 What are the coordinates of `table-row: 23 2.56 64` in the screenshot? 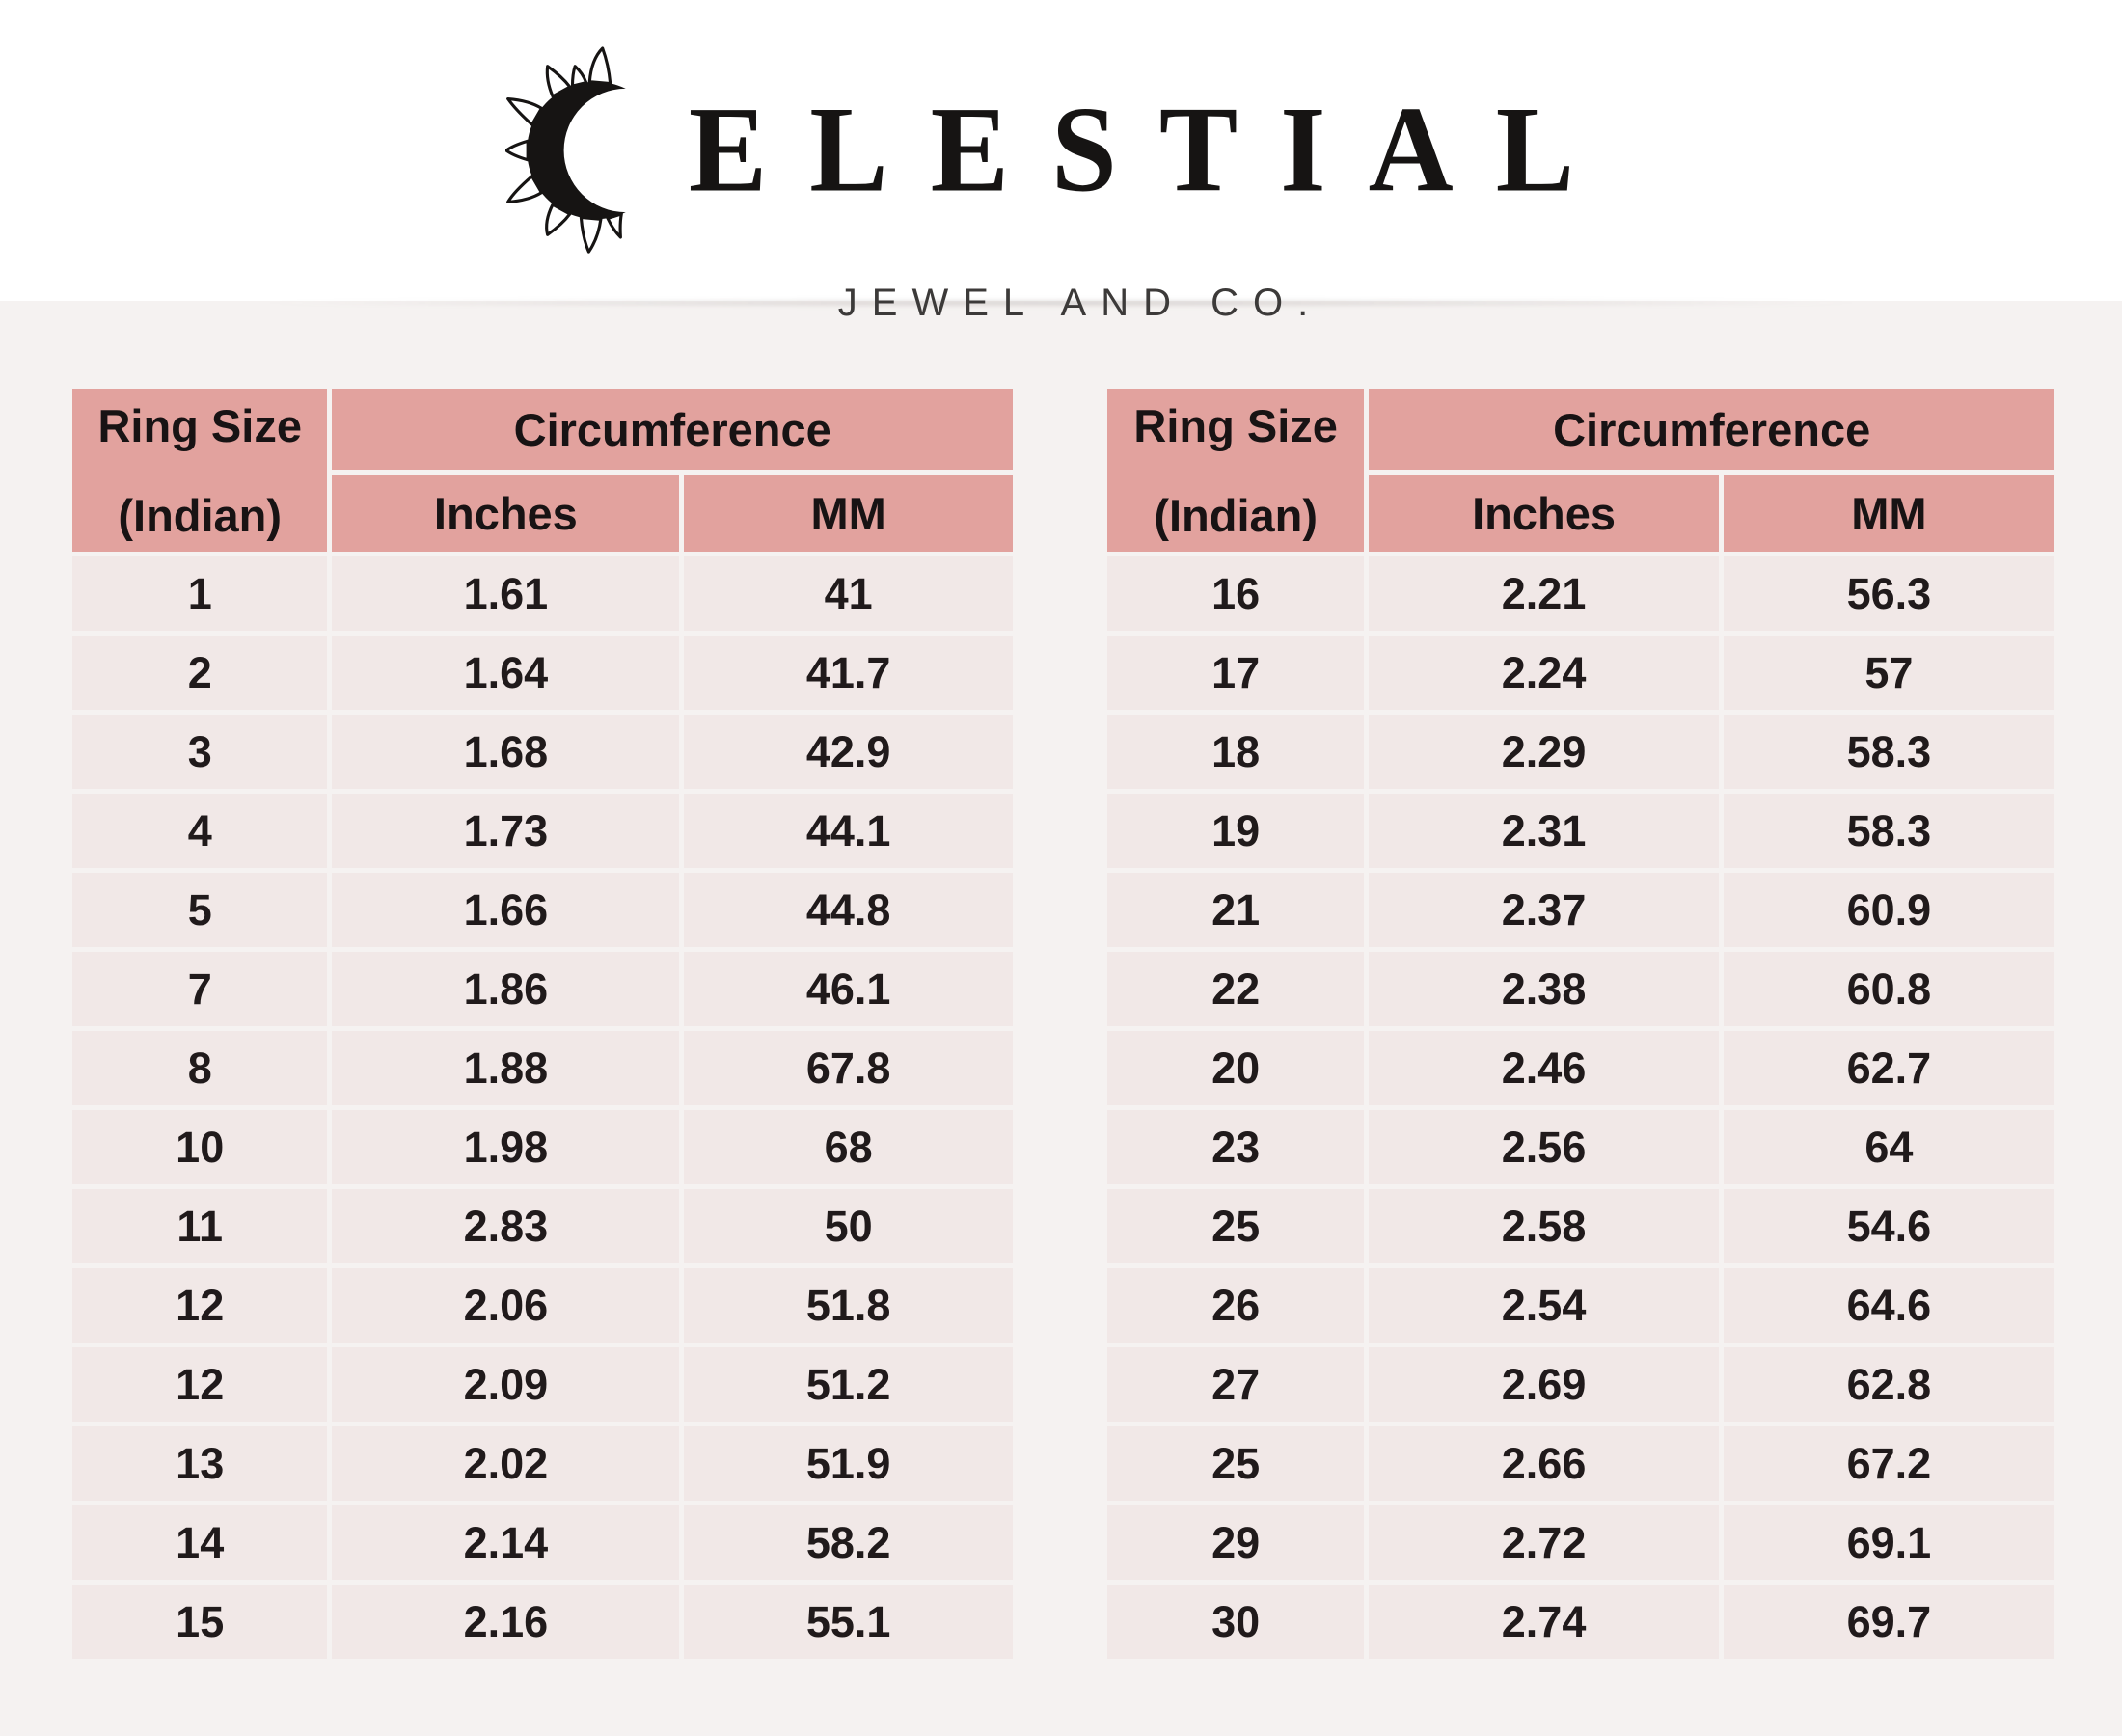 It's located at (1581, 1147).